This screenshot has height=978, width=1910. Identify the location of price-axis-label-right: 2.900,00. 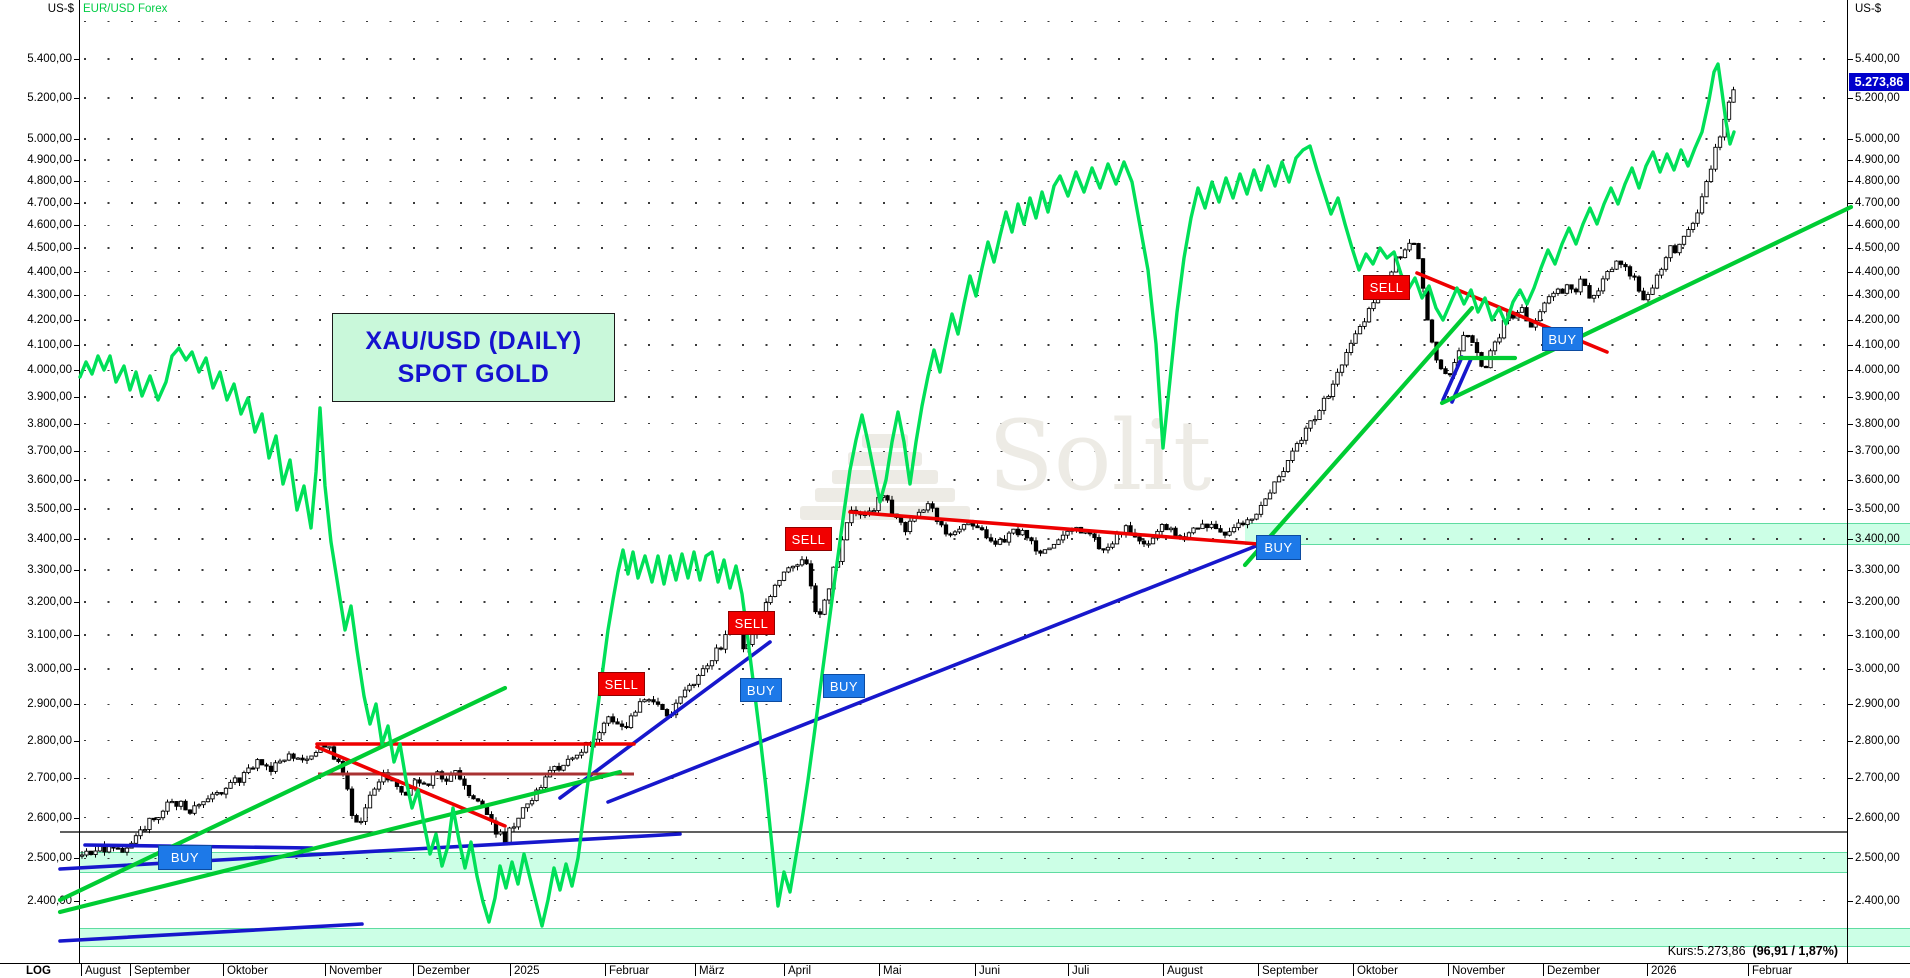
(1877, 704).